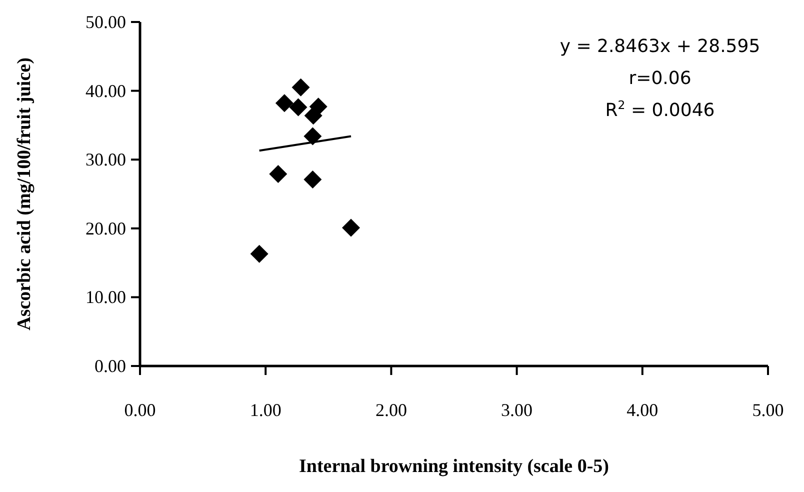  Describe the element at coordinates (266, 410) in the screenshot. I see `x-tick-label: 1.00` at that location.